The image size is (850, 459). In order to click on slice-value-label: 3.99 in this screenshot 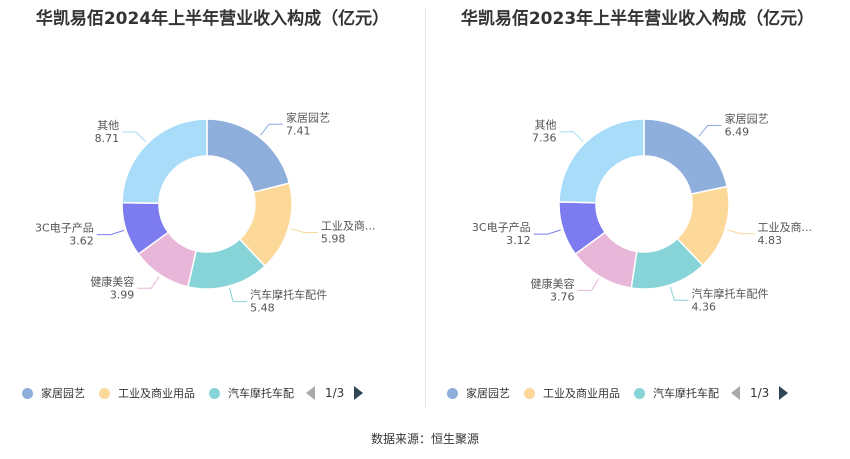, I will do `click(122, 294)`.